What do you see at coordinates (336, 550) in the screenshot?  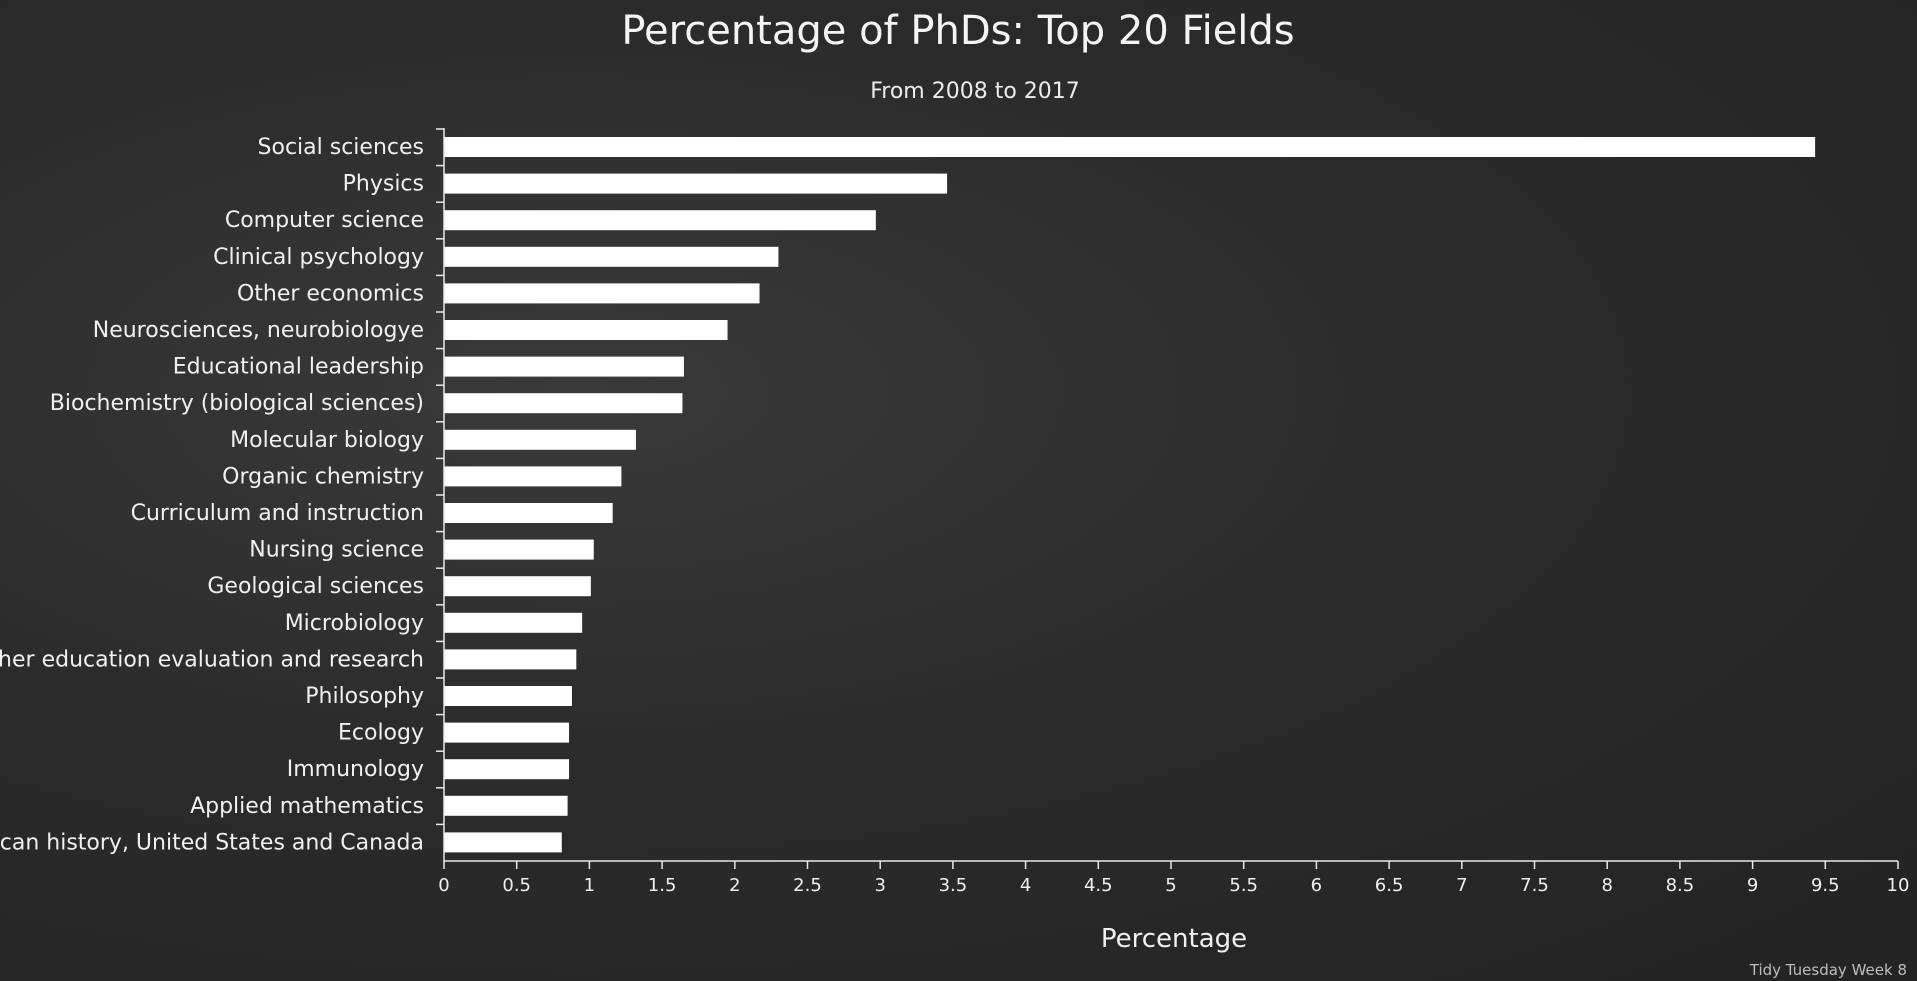 I see `category-label: Nursing science` at bounding box center [336, 550].